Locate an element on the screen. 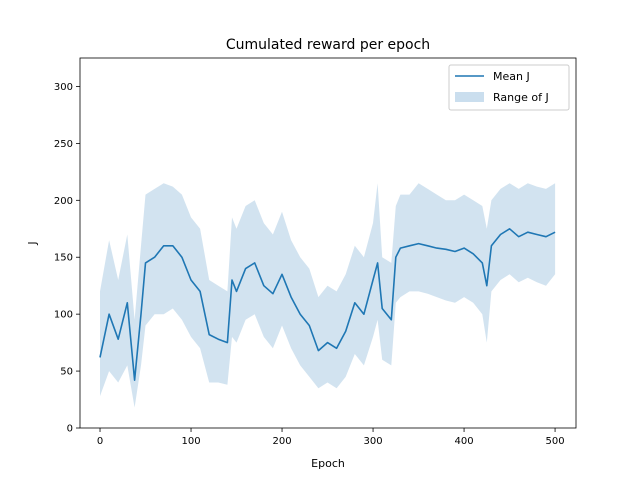  x-tick-label: 300 is located at coordinates (373, 441).